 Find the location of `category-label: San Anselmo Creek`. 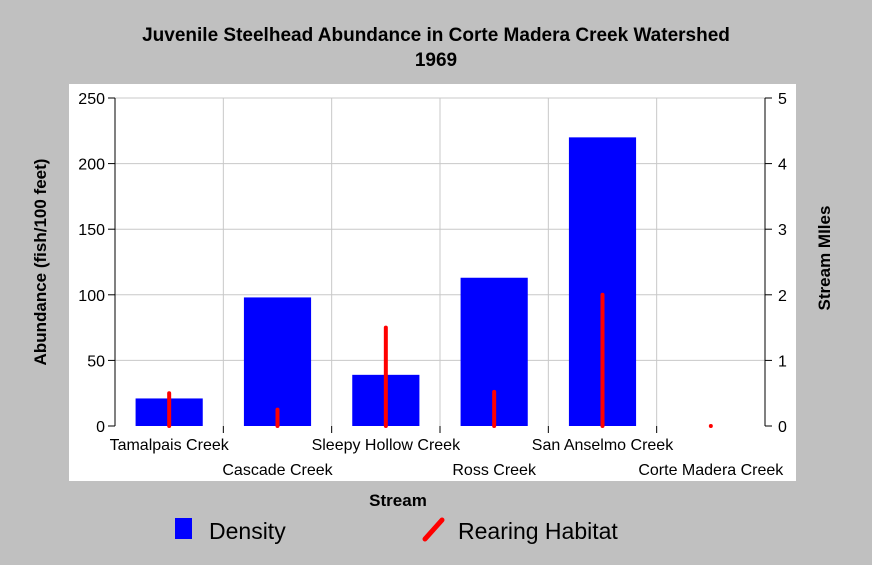

category-label: San Anselmo Creek is located at coordinates (603, 445).